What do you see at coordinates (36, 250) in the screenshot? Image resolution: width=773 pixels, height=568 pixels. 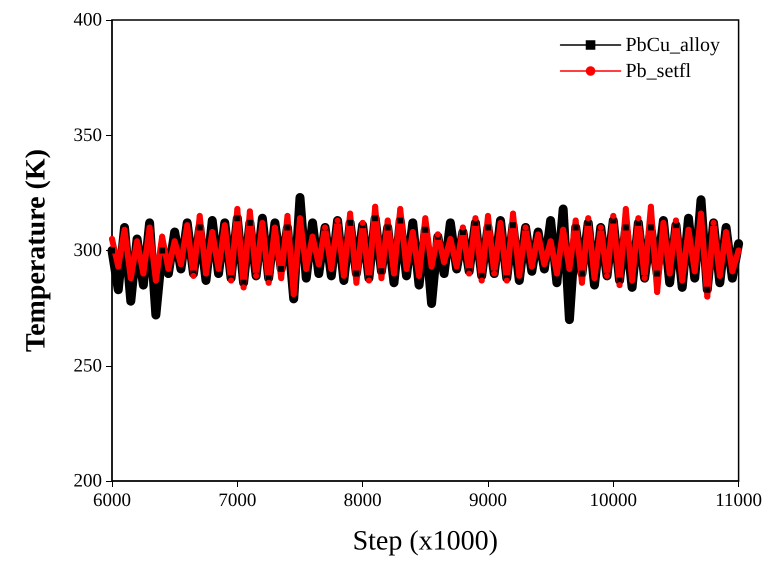 I see `y-axis-title: Temperature (K)` at bounding box center [36, 250].